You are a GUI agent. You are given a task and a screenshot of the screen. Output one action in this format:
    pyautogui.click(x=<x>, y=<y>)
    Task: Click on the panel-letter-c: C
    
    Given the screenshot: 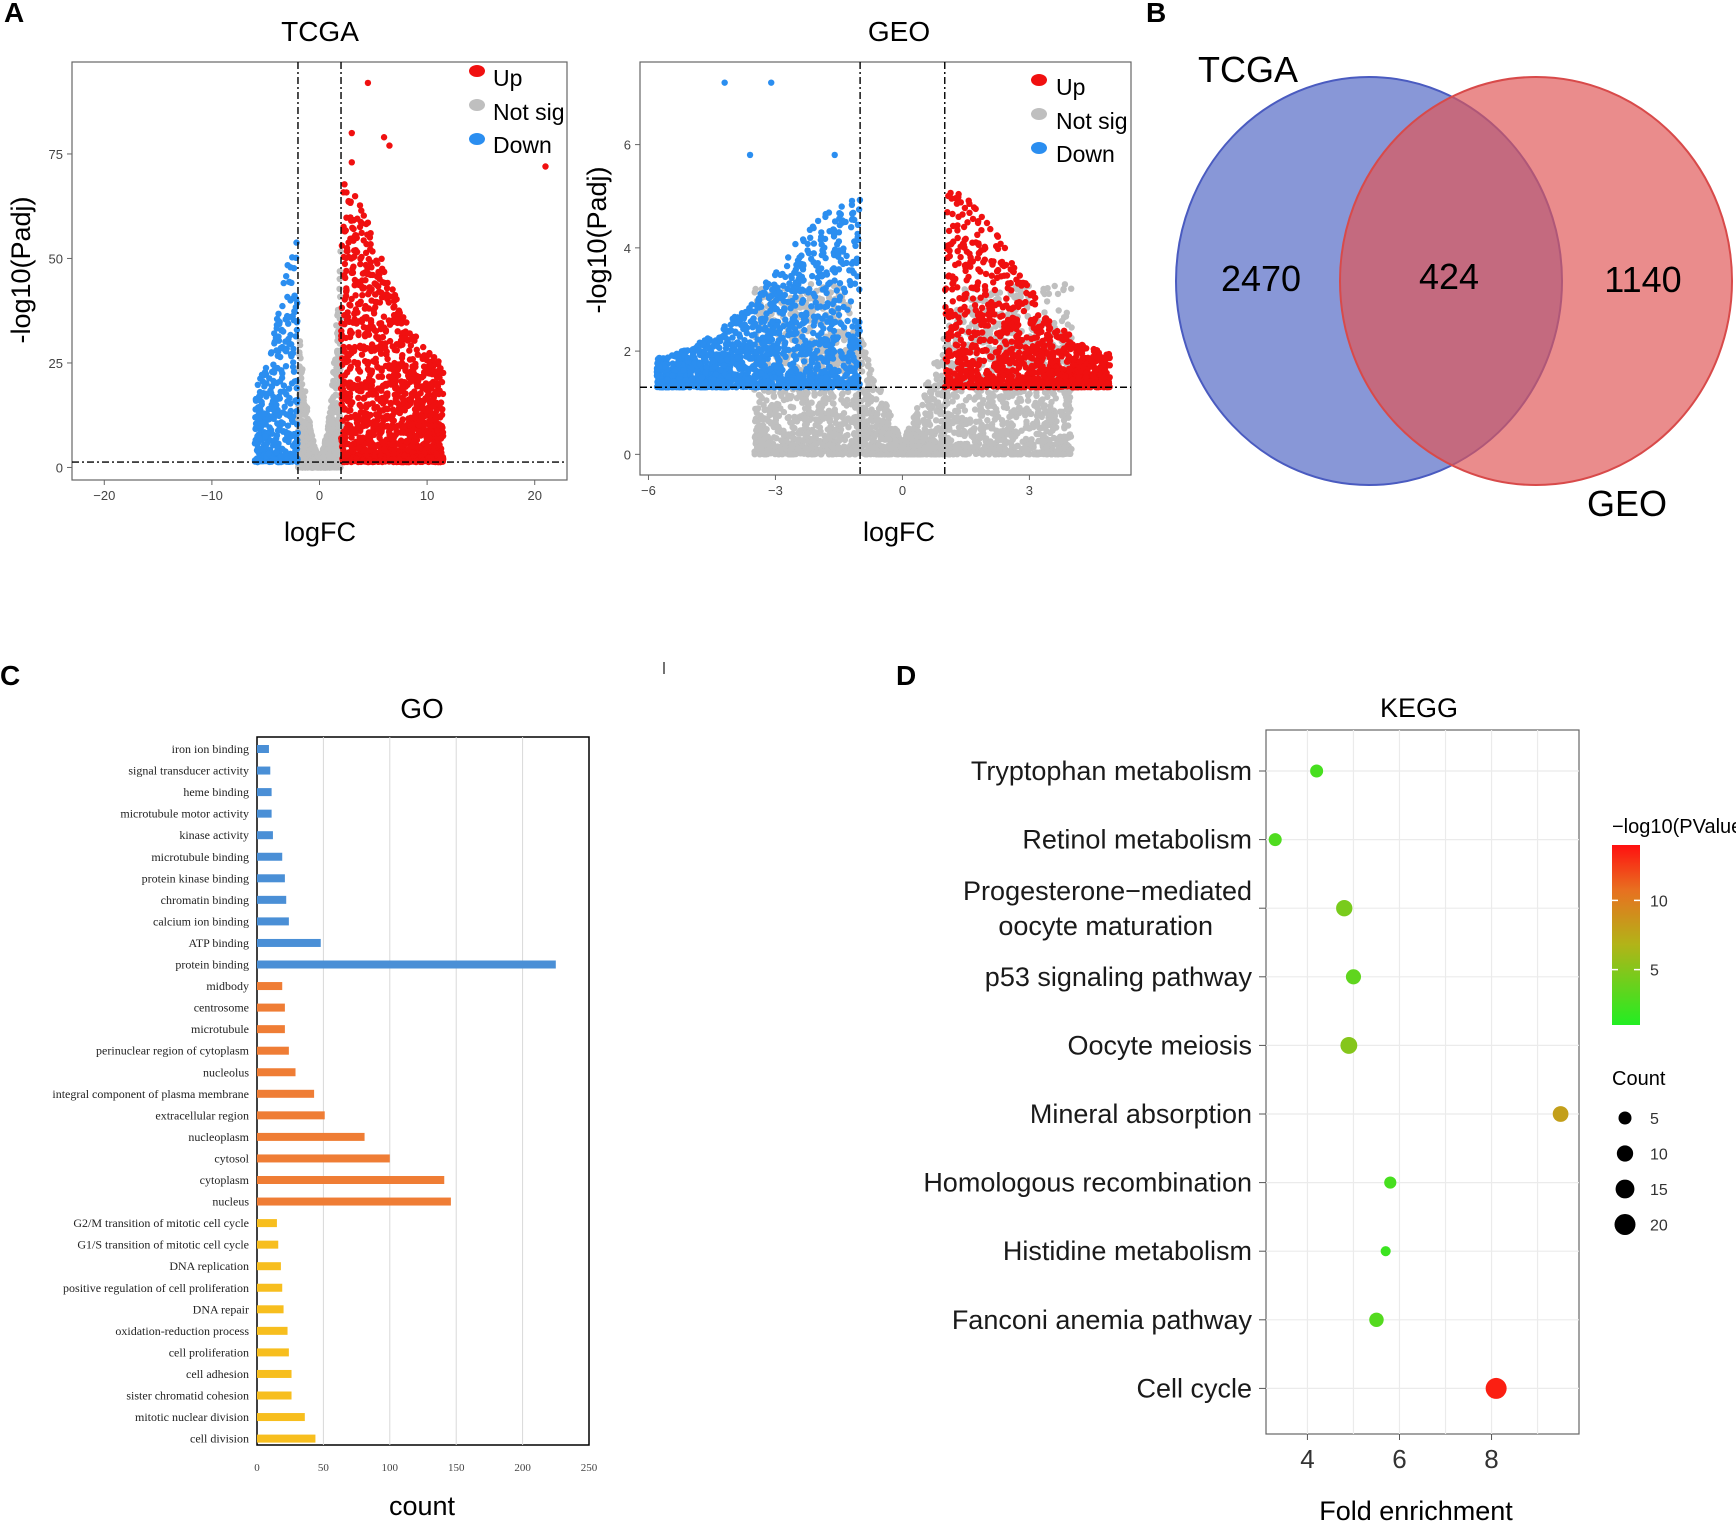 What is the action you would take?
    pyautogui.click(x=10, y=675)
    